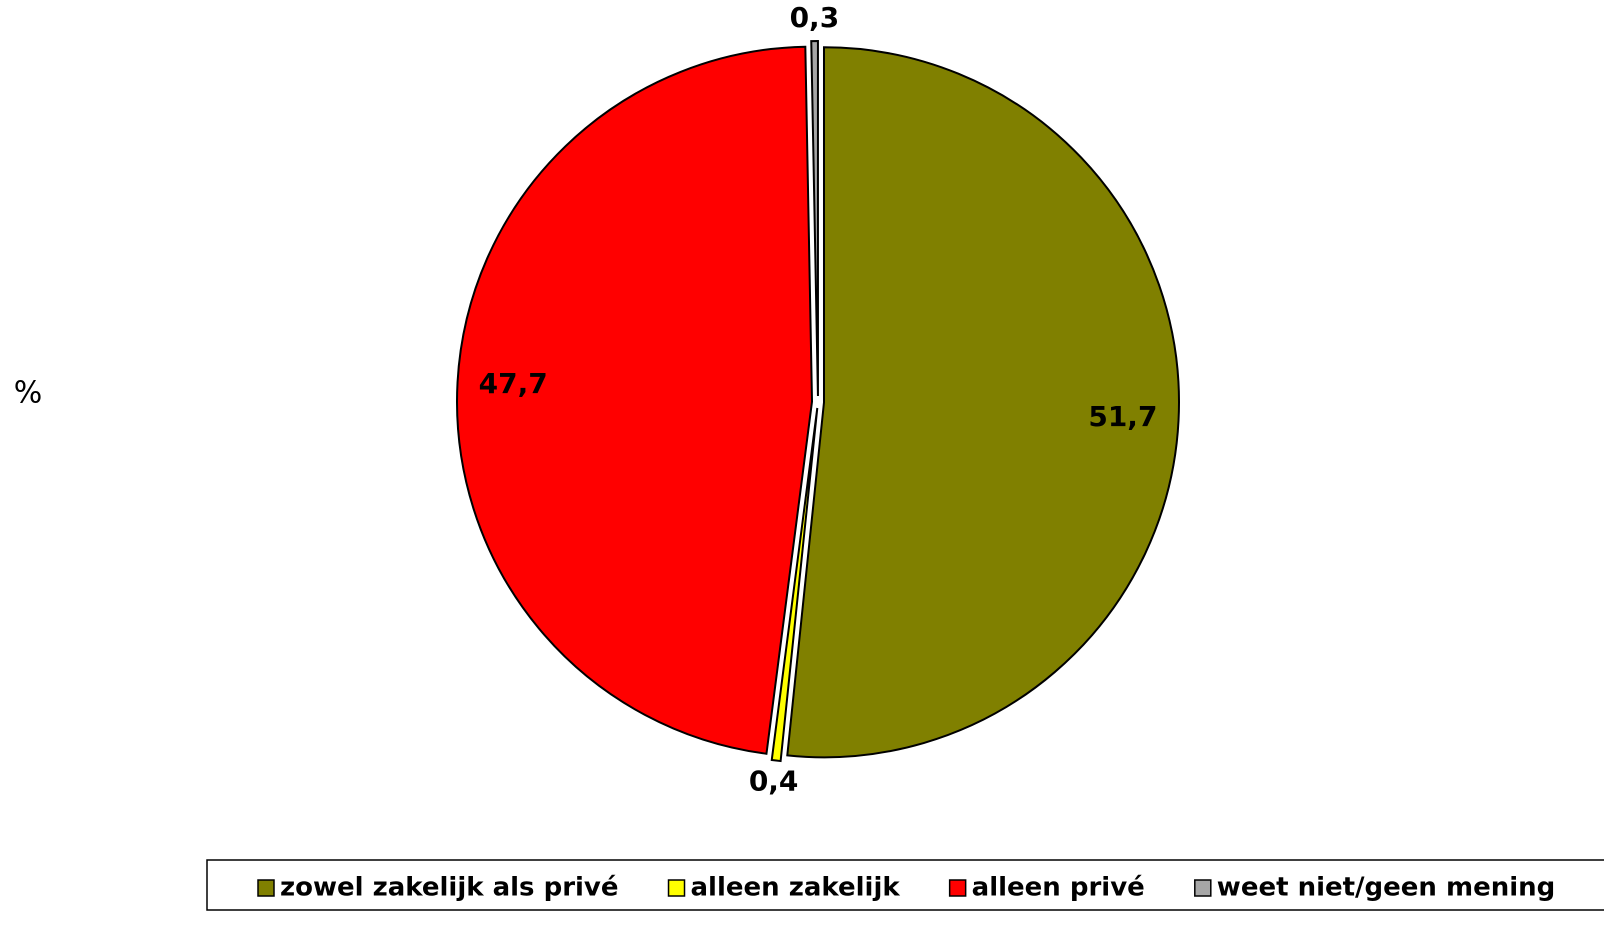 Image resolution: width=1604 pixels, height=931 pixels. What do you see at coordinates (1386, 888) in the screenshot?
I see `legend-label: weet niet/geen mening` at bounding box center [1386, 888].